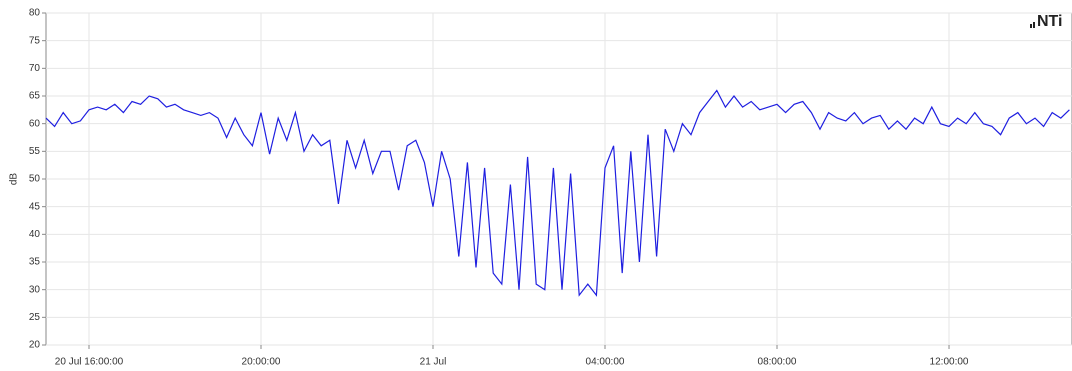  I want to click on x-tick-label: 12:00:00, so click(949, 362).